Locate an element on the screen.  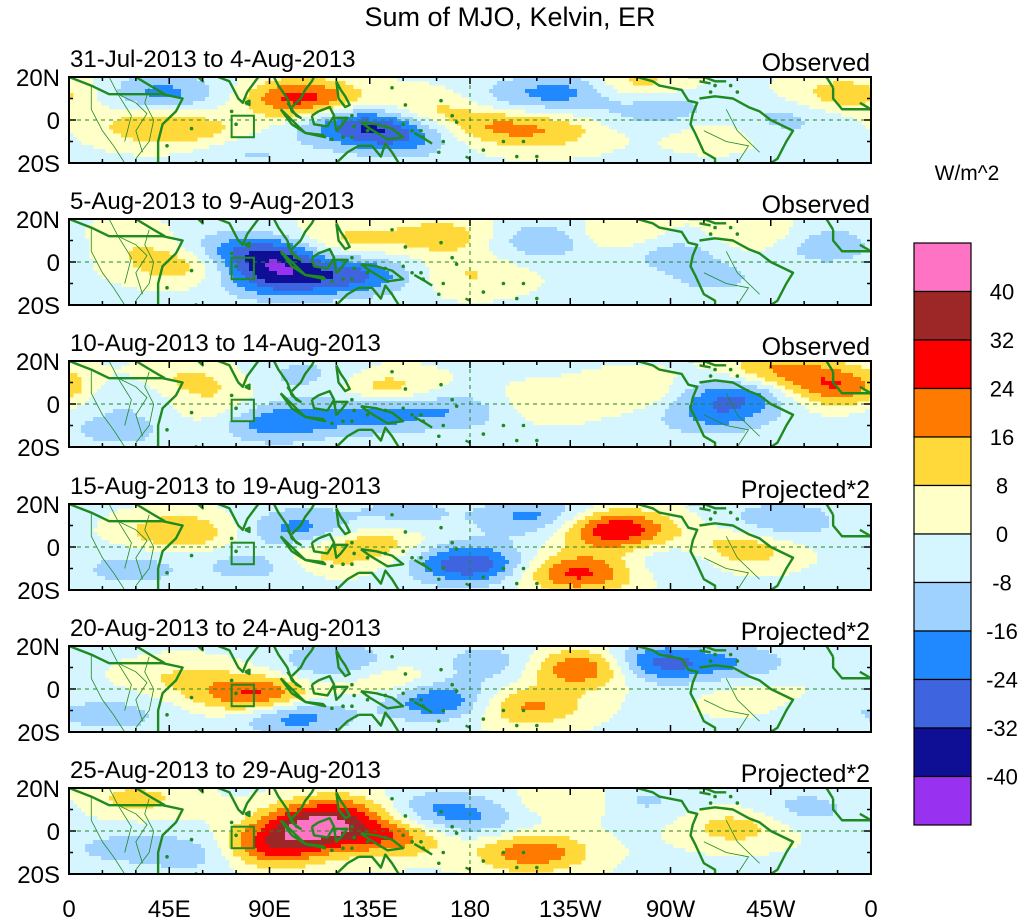
panel-date-range: 25-Aug-2013 to 29-Aug-2013 is located at coordinates (225, 770).